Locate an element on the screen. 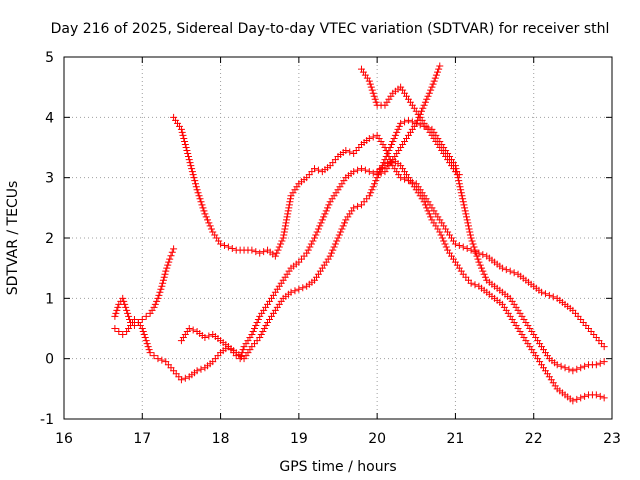 The height and width of the screenshot is (480, 640). x-tick-label: 23 is located at coordinates (612, 439).